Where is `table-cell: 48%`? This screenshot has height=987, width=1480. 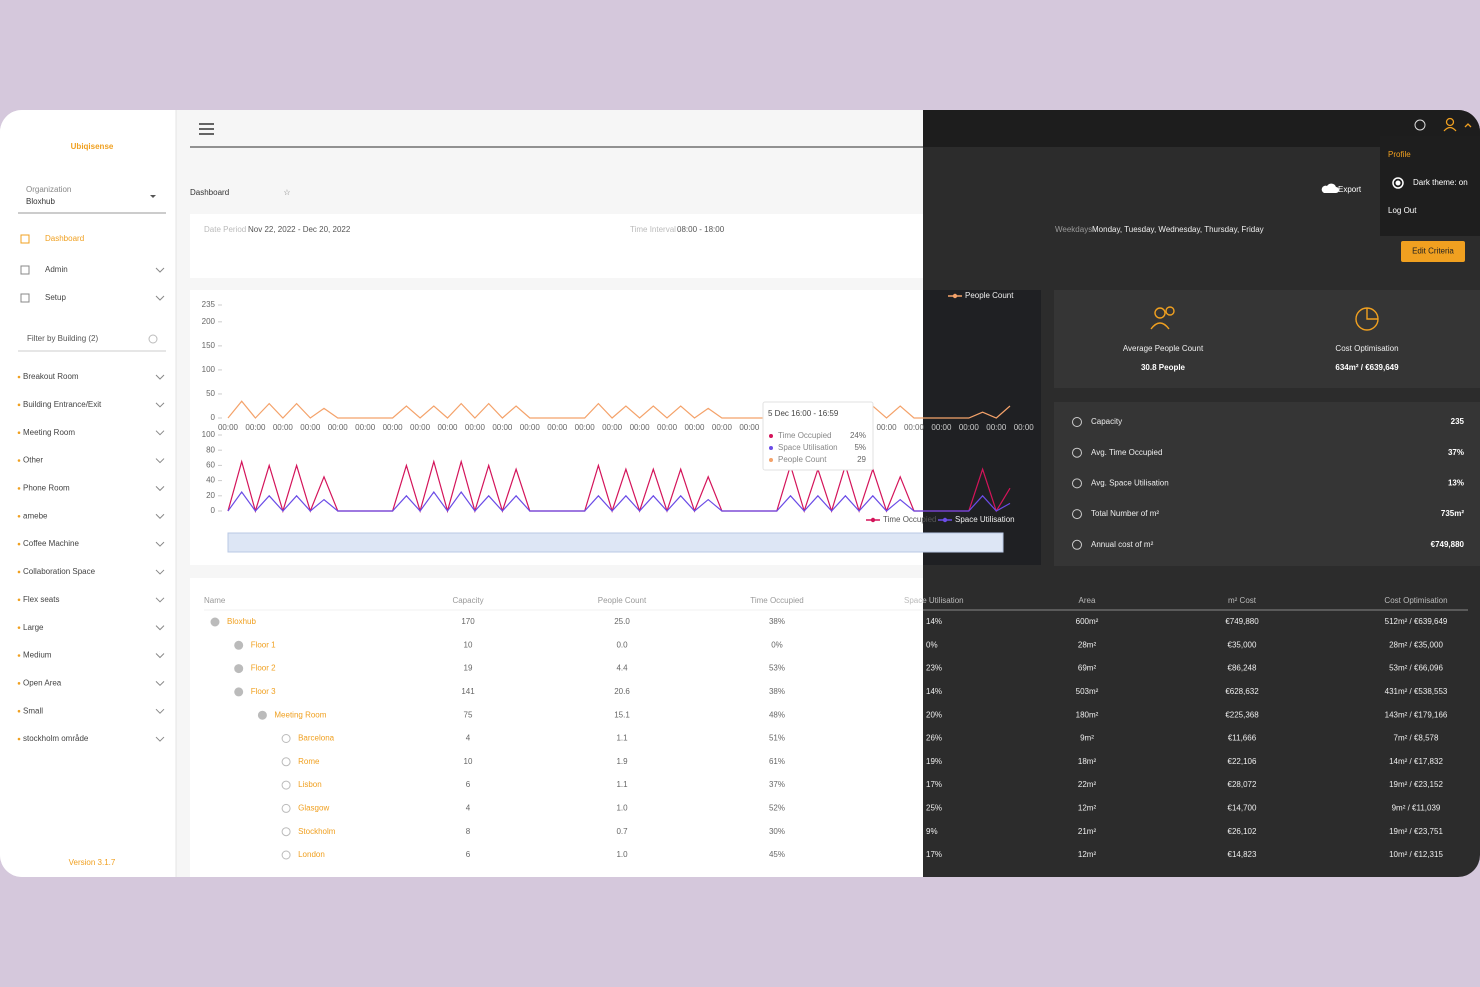
table-cell: 48% is located at coordinates (777, 714).